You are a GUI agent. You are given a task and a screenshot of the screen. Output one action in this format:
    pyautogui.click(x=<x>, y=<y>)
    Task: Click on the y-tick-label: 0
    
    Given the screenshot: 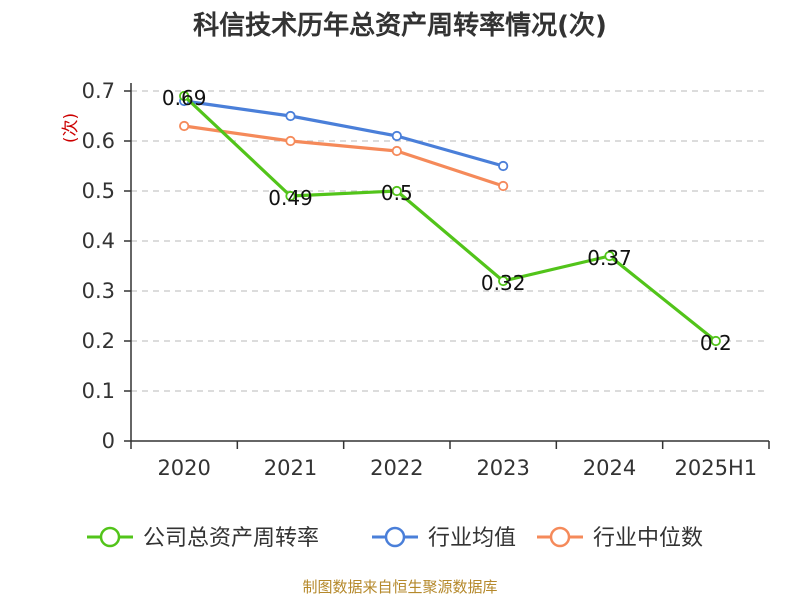 What is the action you would take?
    pyautogui.click(x=108, y=441)
    